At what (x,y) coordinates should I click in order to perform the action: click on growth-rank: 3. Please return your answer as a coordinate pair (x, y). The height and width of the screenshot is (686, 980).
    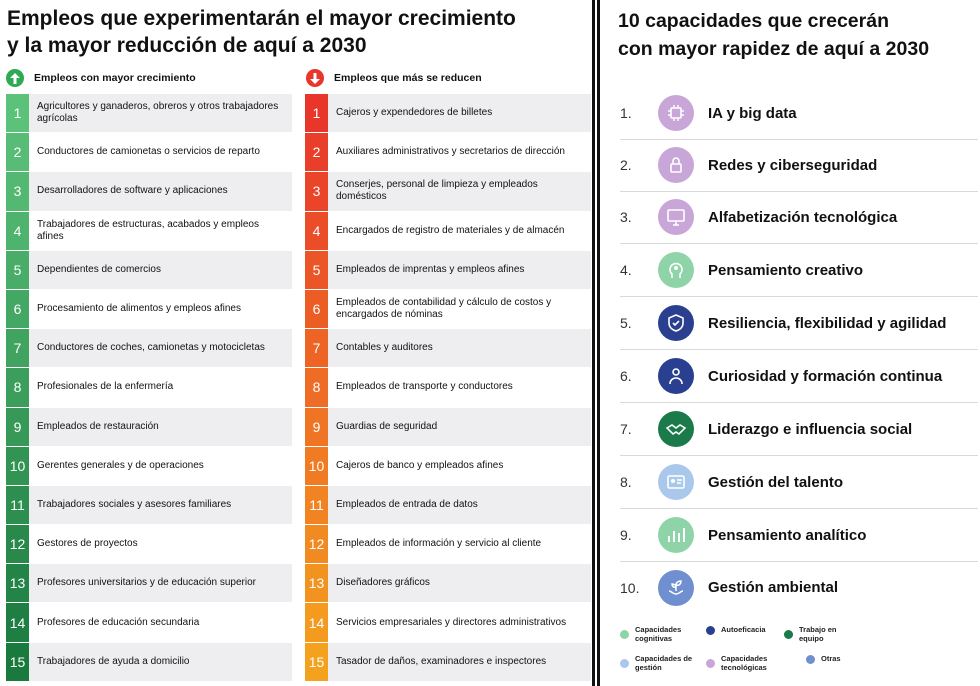
    Looking at the image, I should click on (17, 191).